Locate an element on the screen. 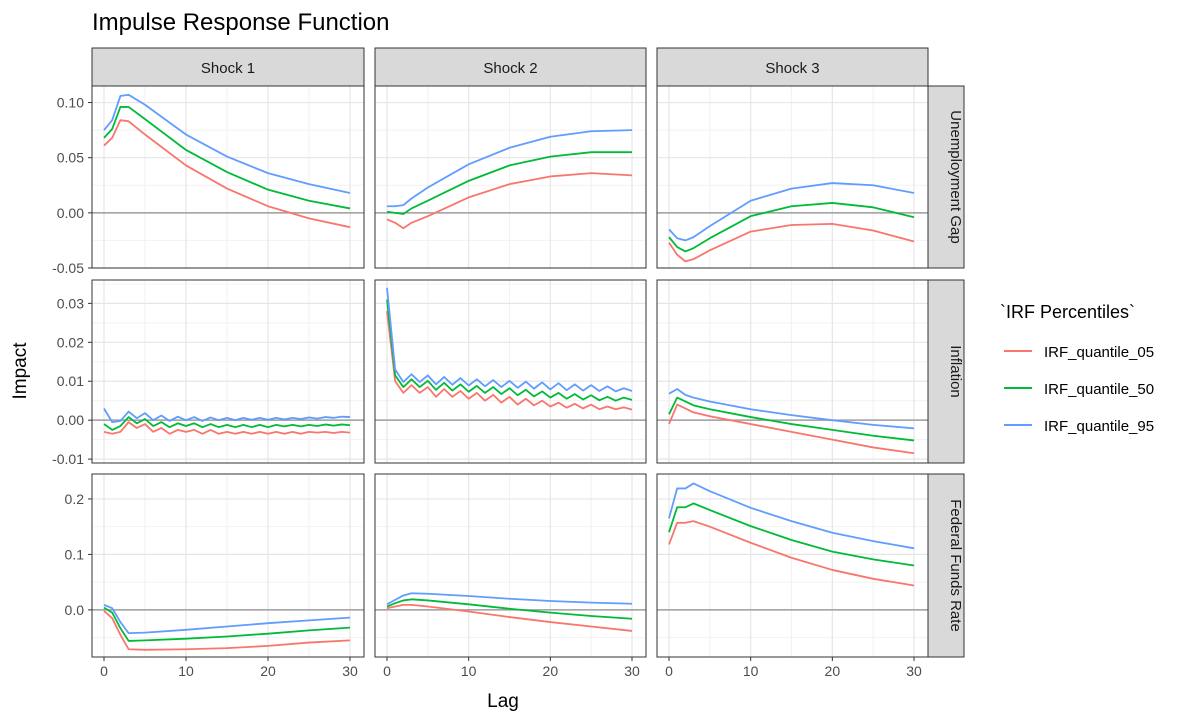 This screenshot has width=1196, height=717. y-tick-label: 0.01 is located at coordinates (70, 381).